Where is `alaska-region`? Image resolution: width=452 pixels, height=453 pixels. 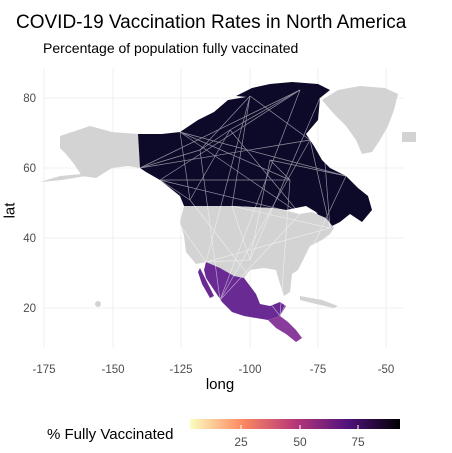
alaska-region is located at coordinates (100, 152).